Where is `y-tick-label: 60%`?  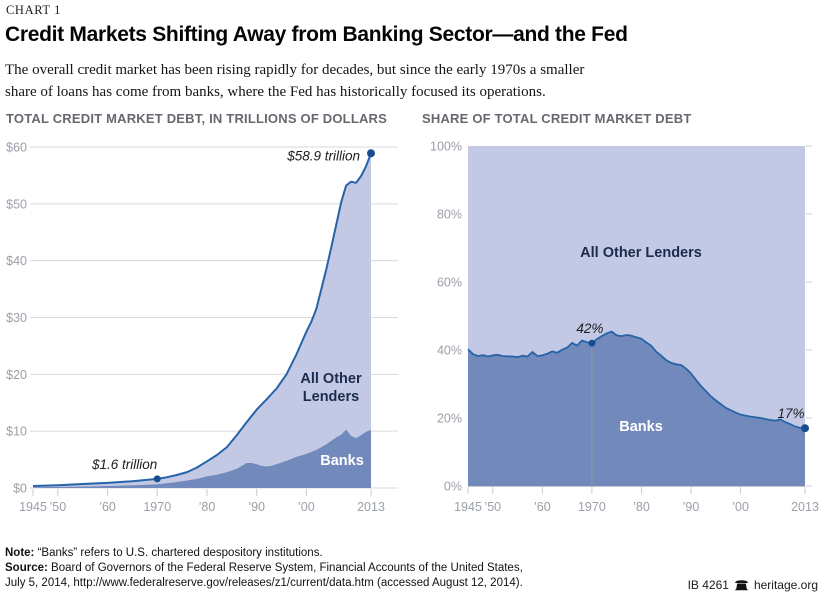 y-tick-label: 60% is located at coordinates (449, 283).